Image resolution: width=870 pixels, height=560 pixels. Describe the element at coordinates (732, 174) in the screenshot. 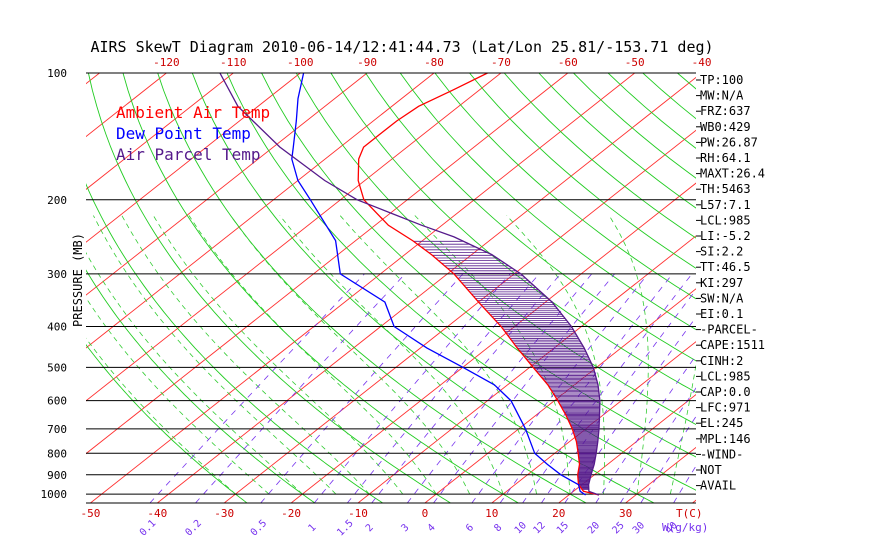

I see `index-entry: MAXT:26.4` at that location.